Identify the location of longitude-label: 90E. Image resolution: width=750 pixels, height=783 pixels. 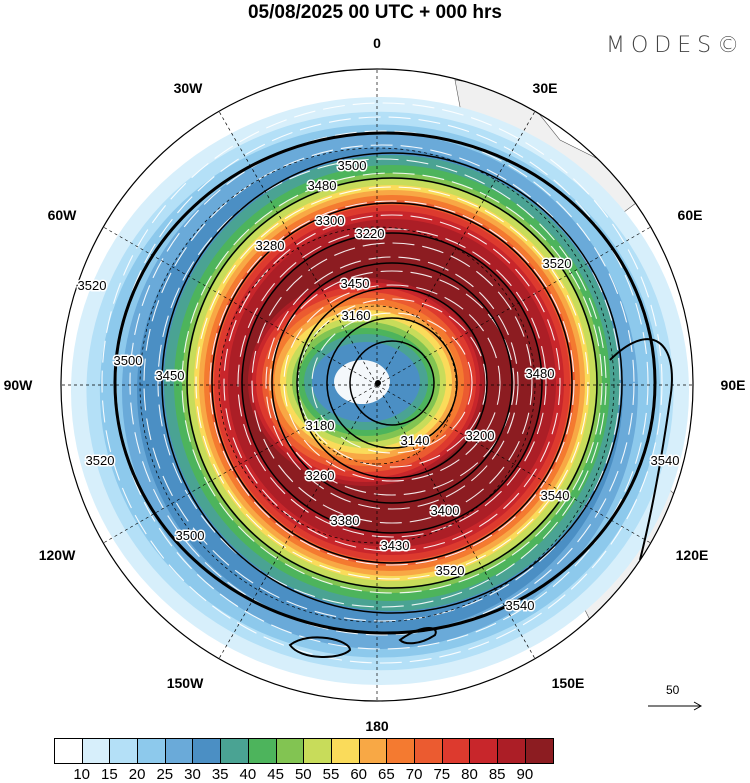
(733, 385).